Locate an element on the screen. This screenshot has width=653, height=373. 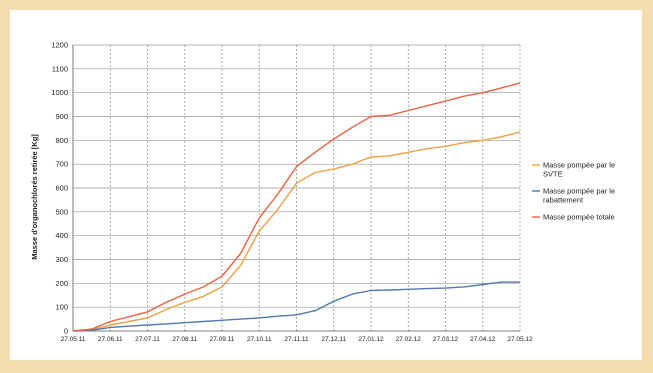
legend-label-line: SVTE is located at coordinates (553, 174).